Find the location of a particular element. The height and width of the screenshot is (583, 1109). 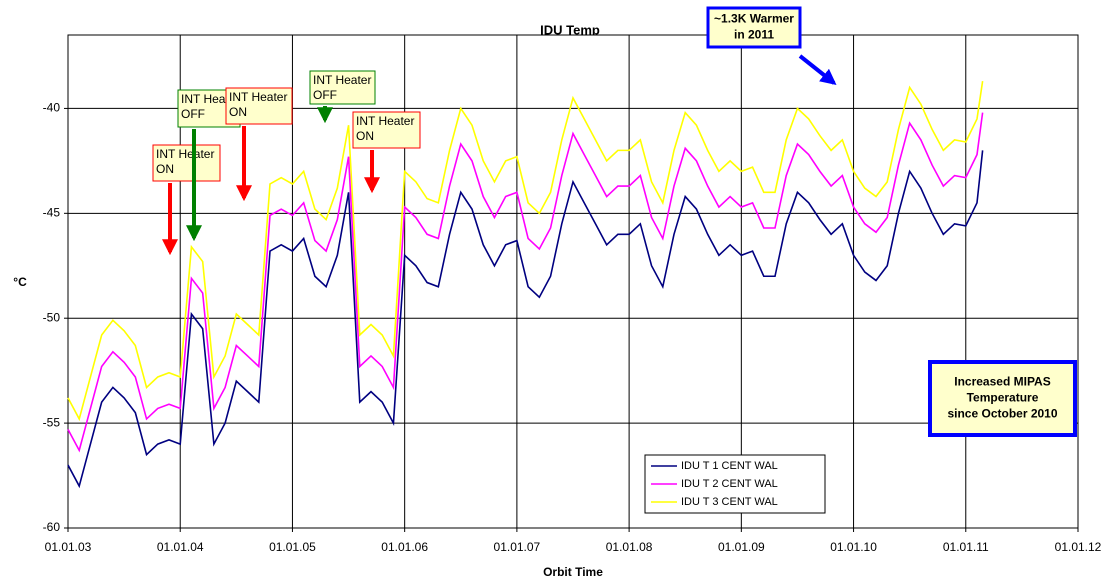

x-tick-label: 01.01.09 is located at coordinates (741, 547).